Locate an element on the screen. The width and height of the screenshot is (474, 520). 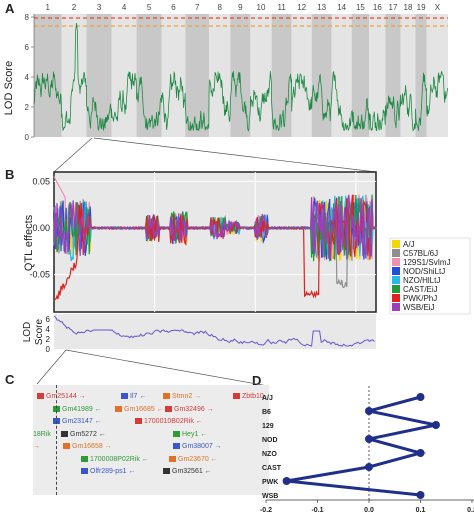
gene-name: Olfr289-ps1 ← is located at coordinates (113, 471).